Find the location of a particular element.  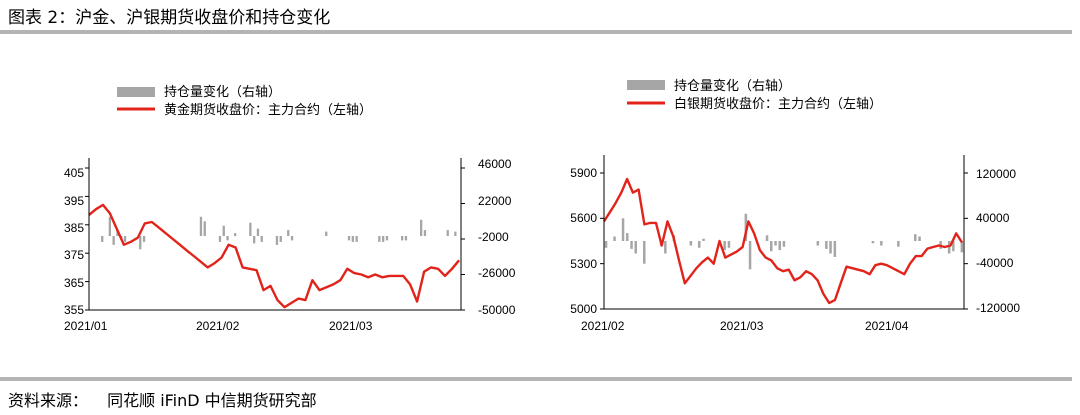

gold-ytick-right: 46000 is located at coordinates (495, 164).